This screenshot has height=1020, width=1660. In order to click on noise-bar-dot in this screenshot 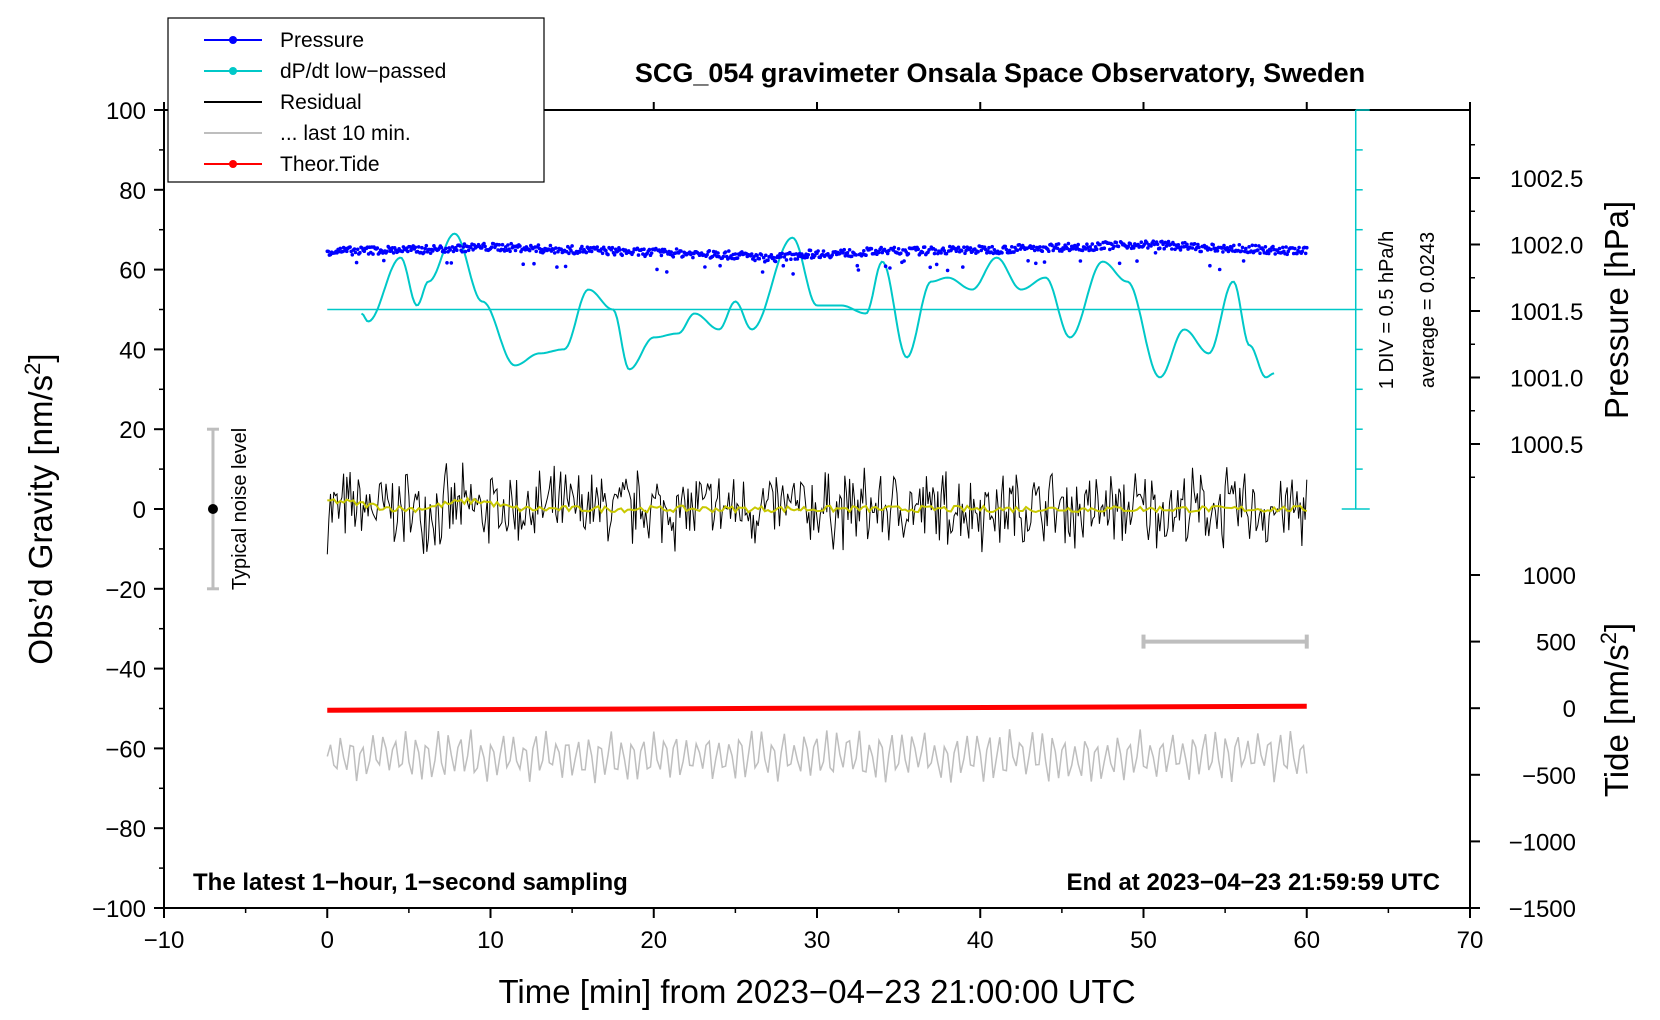, I will do `click(212, 509)`.